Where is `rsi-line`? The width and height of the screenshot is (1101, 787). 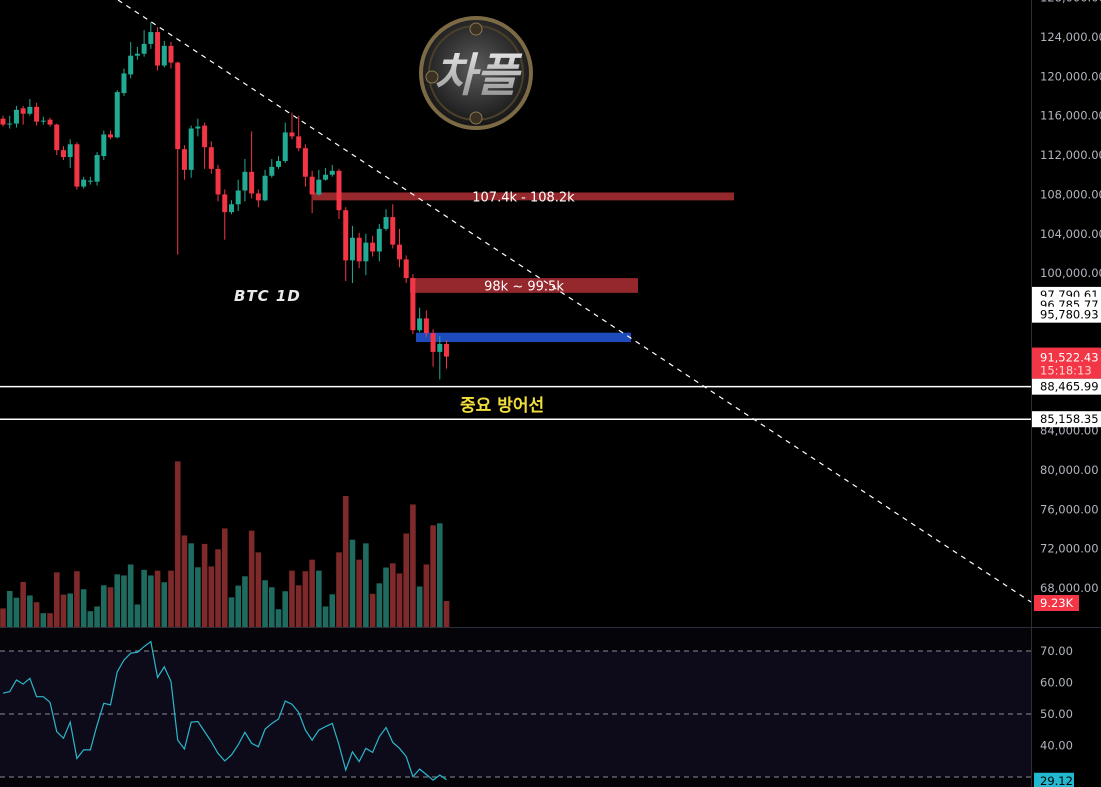
rsi-line is located at coordinates (224, 710).